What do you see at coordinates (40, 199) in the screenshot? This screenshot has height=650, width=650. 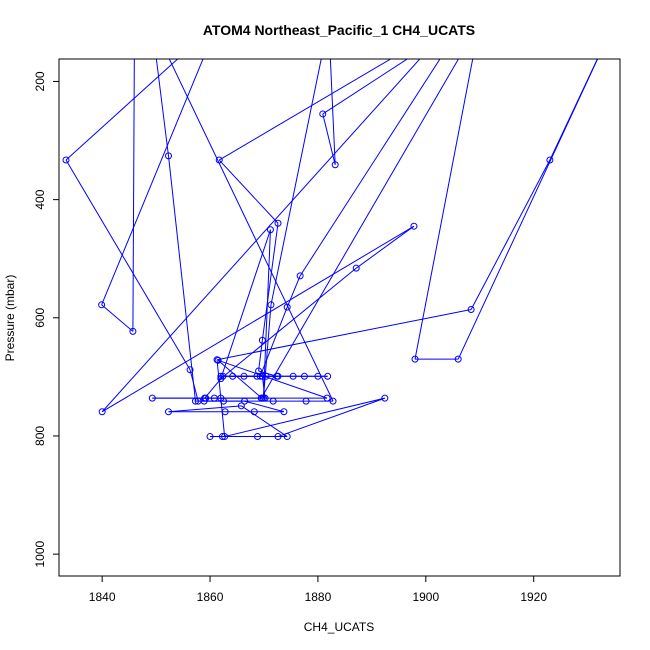 I see `y-tick-label: 400` at bounding box center [40, 199].